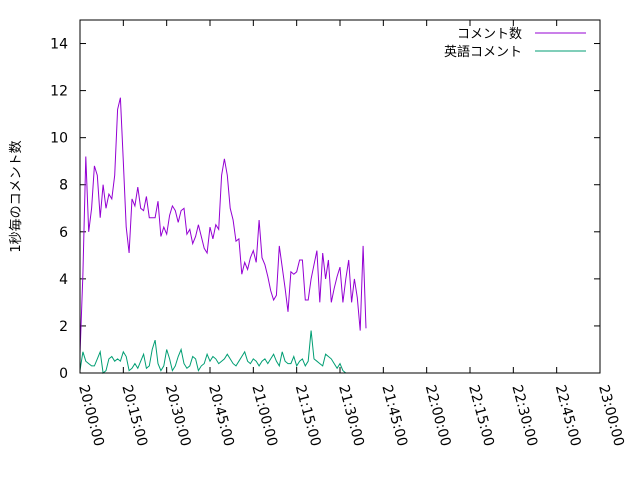 The height and width of the screenshot is (480, 640). I want to click on y-tick-label: 12, so click(59, 92).